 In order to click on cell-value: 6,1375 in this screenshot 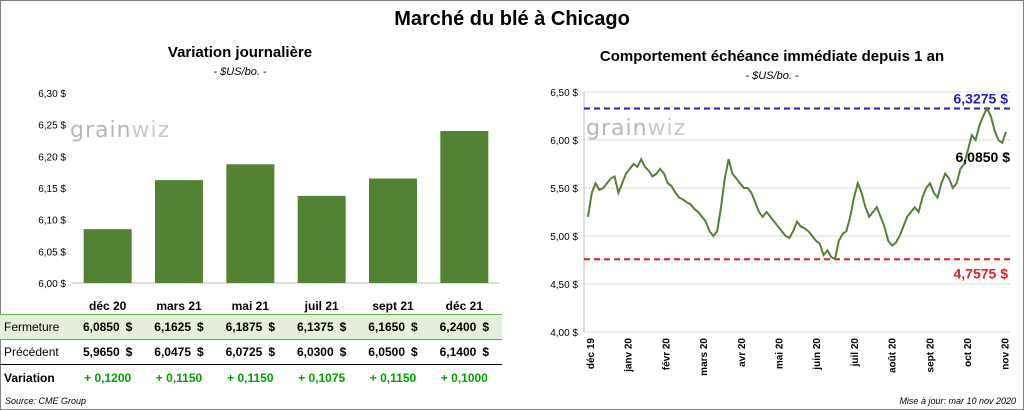, I will do `click(315, 327)`.